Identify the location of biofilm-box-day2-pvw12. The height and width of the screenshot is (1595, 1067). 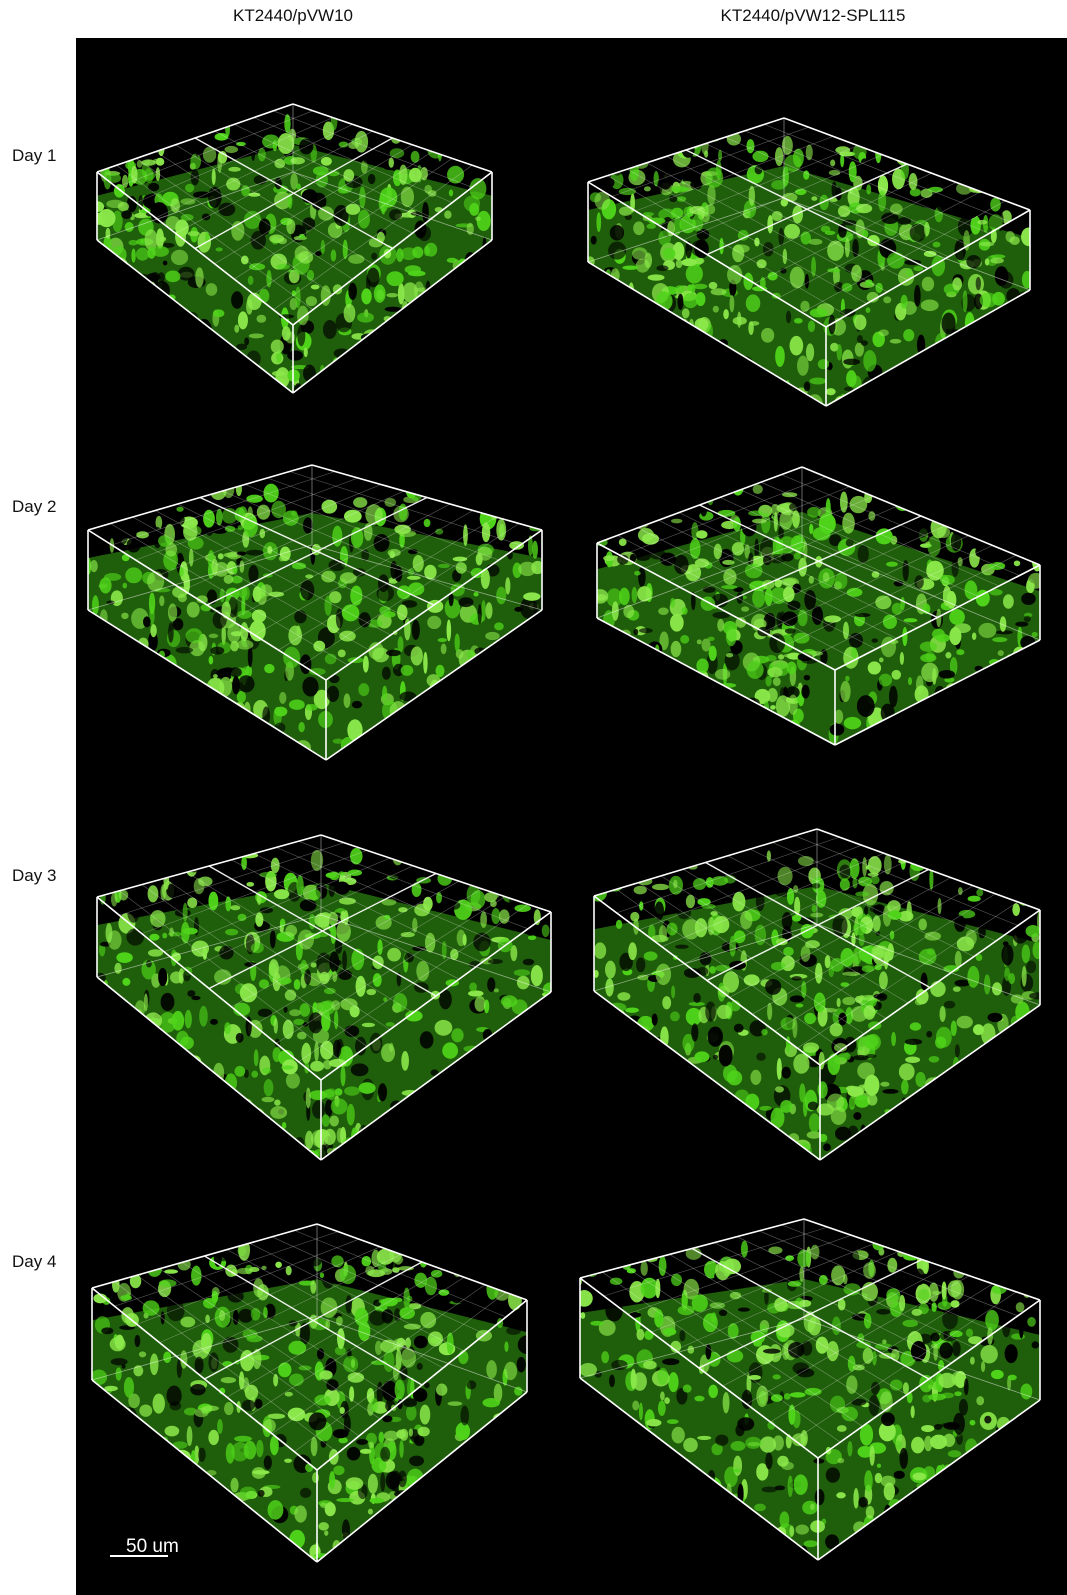
(818, 606).